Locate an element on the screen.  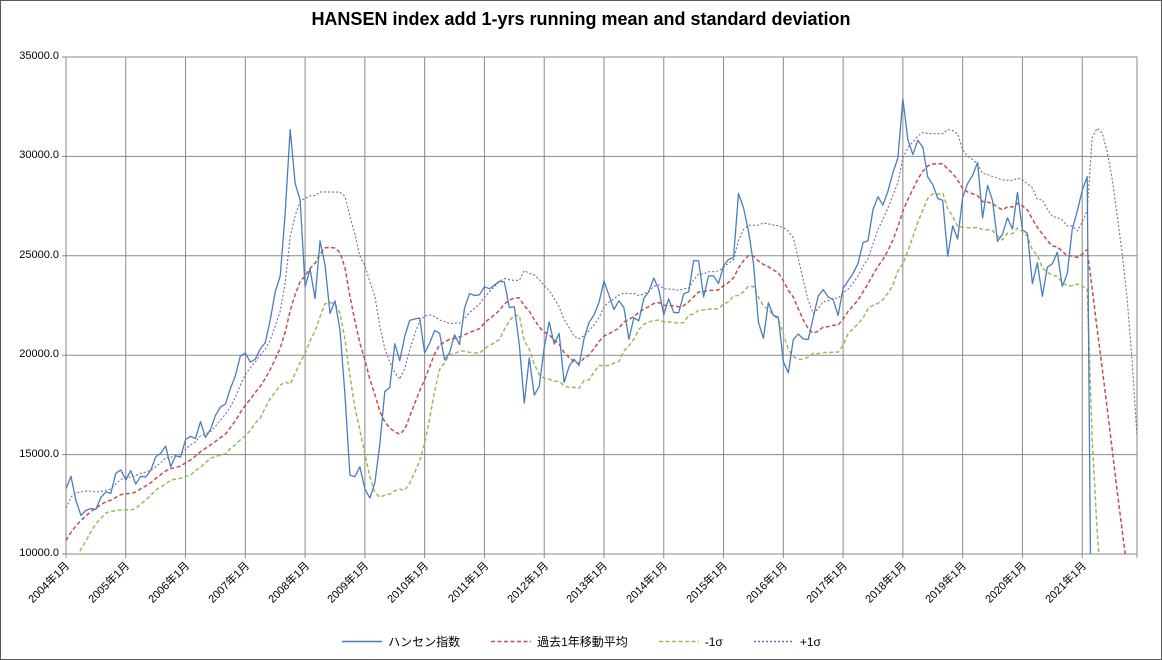
legend-item-1: 過去1年移動平均 is located at coordinates (559, 641).